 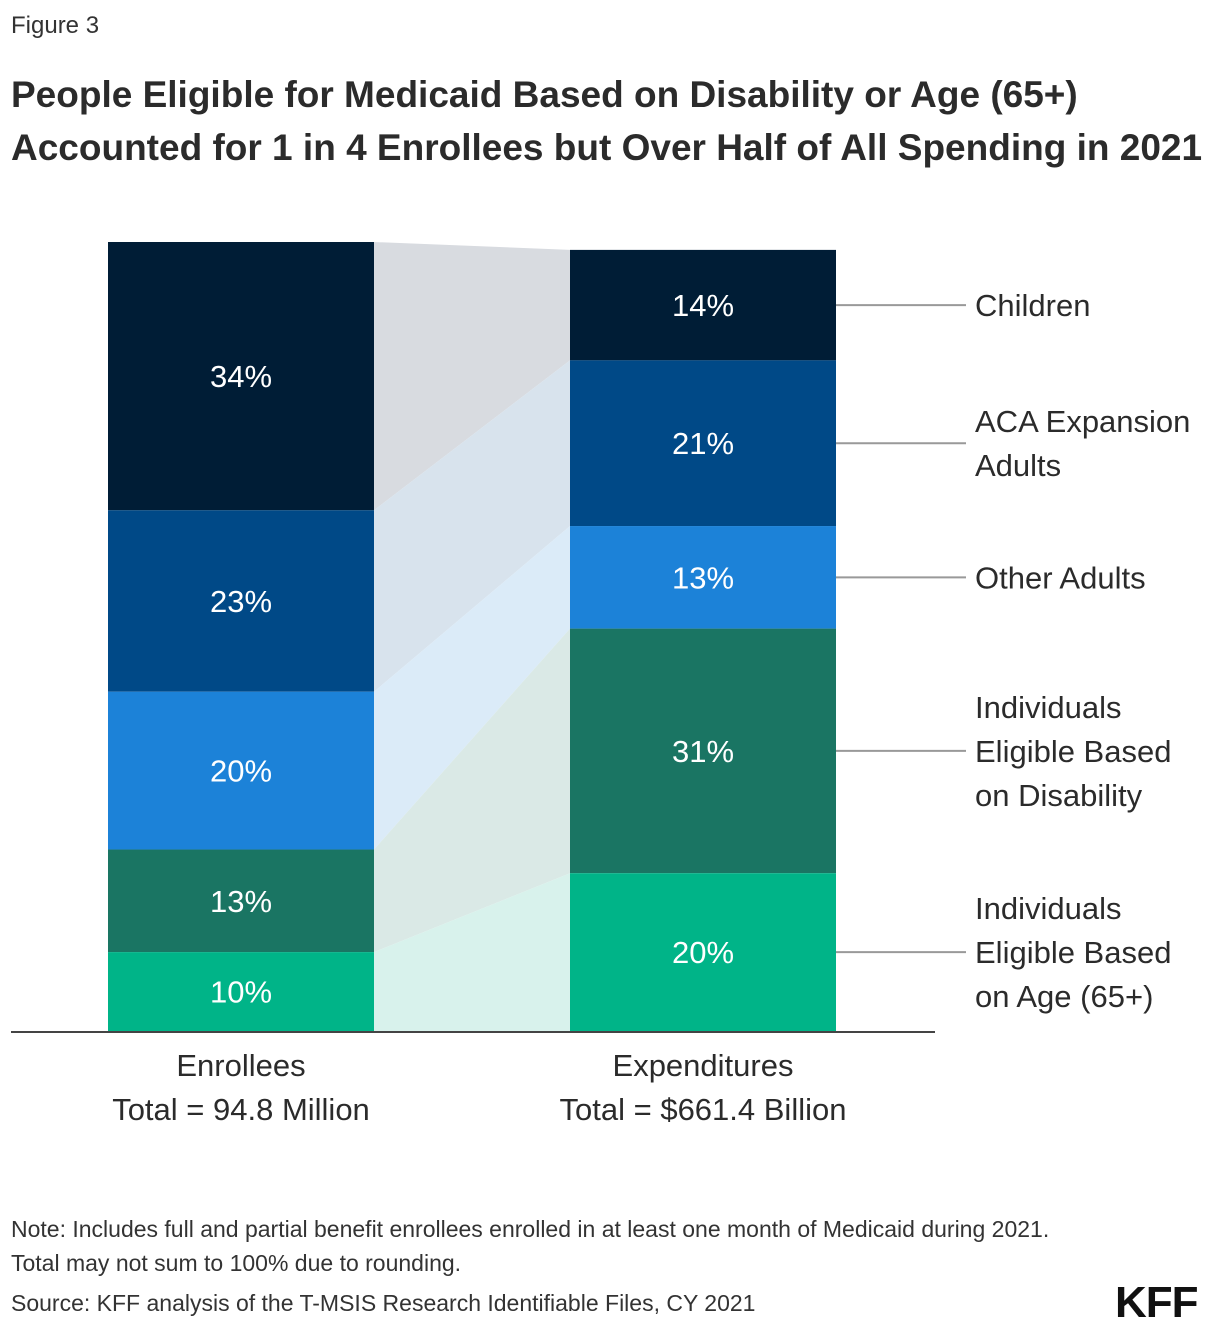 I want to click on data-label: 23%, so click(x=241, y=601).